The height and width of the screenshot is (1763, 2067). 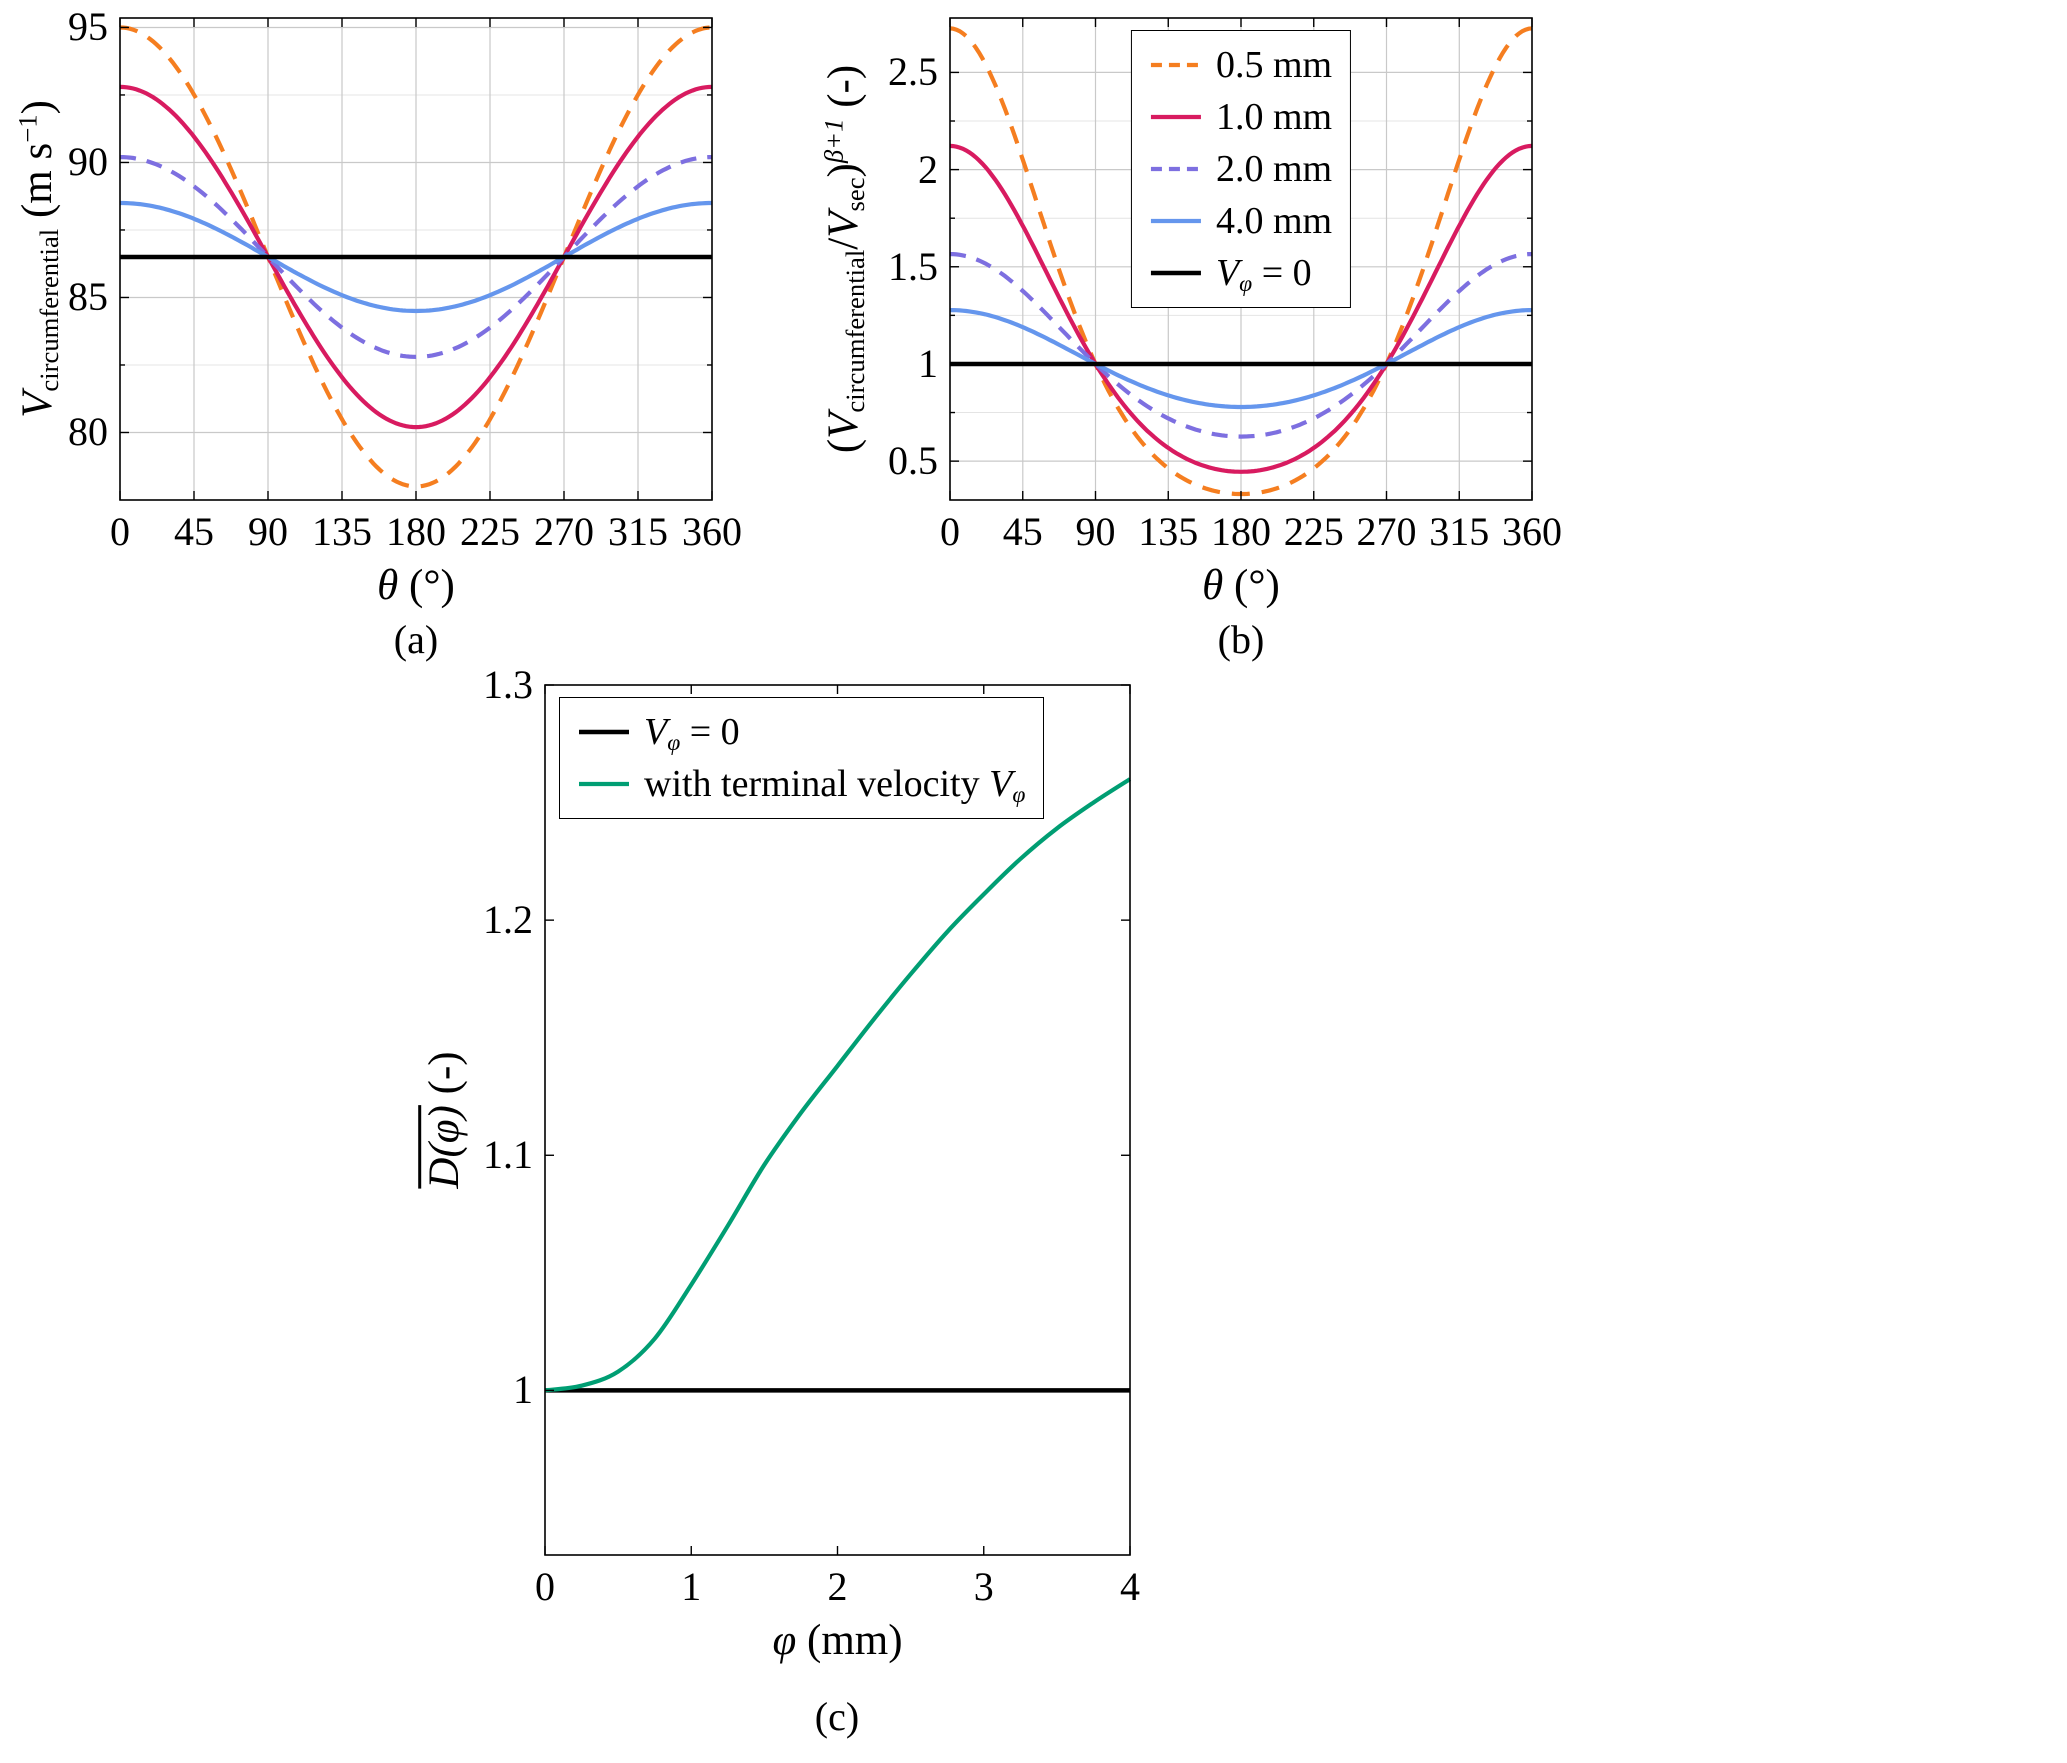 I want to click on series-line-0.5-mm, so click(x=416, y=257).